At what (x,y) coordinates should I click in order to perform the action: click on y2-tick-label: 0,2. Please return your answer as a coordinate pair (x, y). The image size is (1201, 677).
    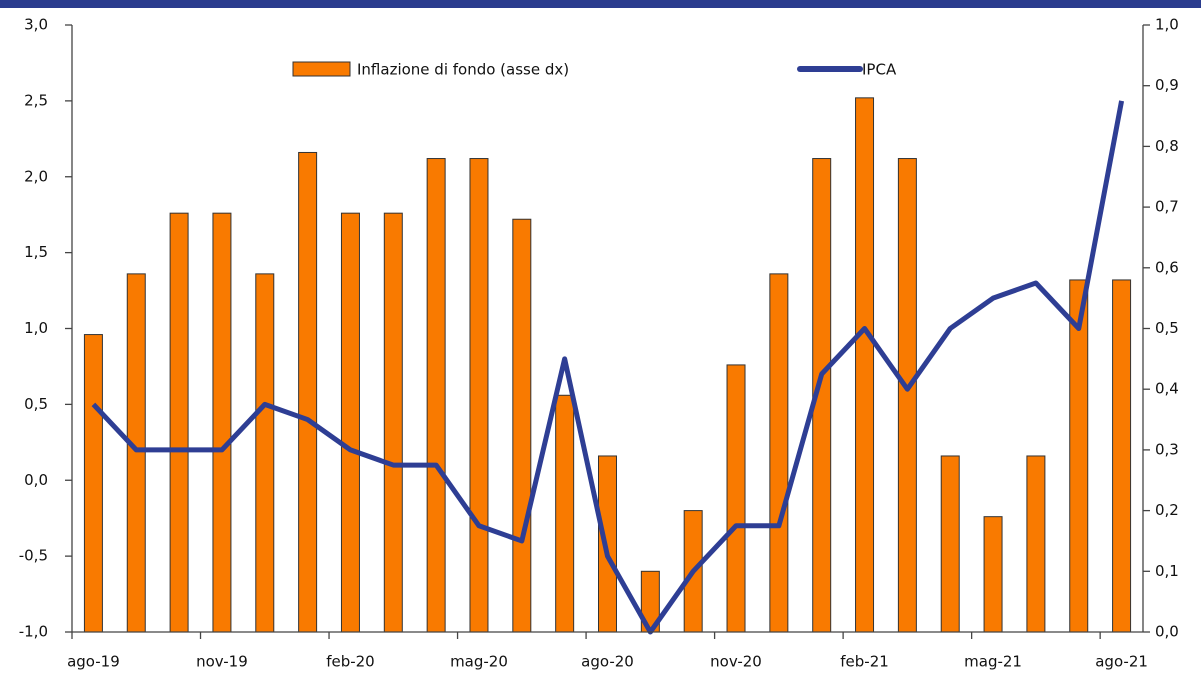
    Looking at the image, I should click on (1167, 510).